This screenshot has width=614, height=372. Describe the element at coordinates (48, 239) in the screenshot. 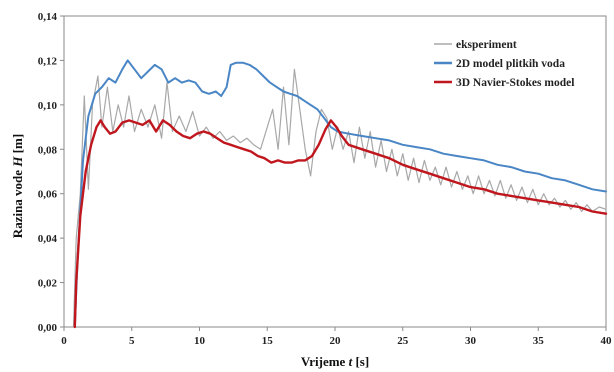

I see `y-tick-label: 0,04` at that location.